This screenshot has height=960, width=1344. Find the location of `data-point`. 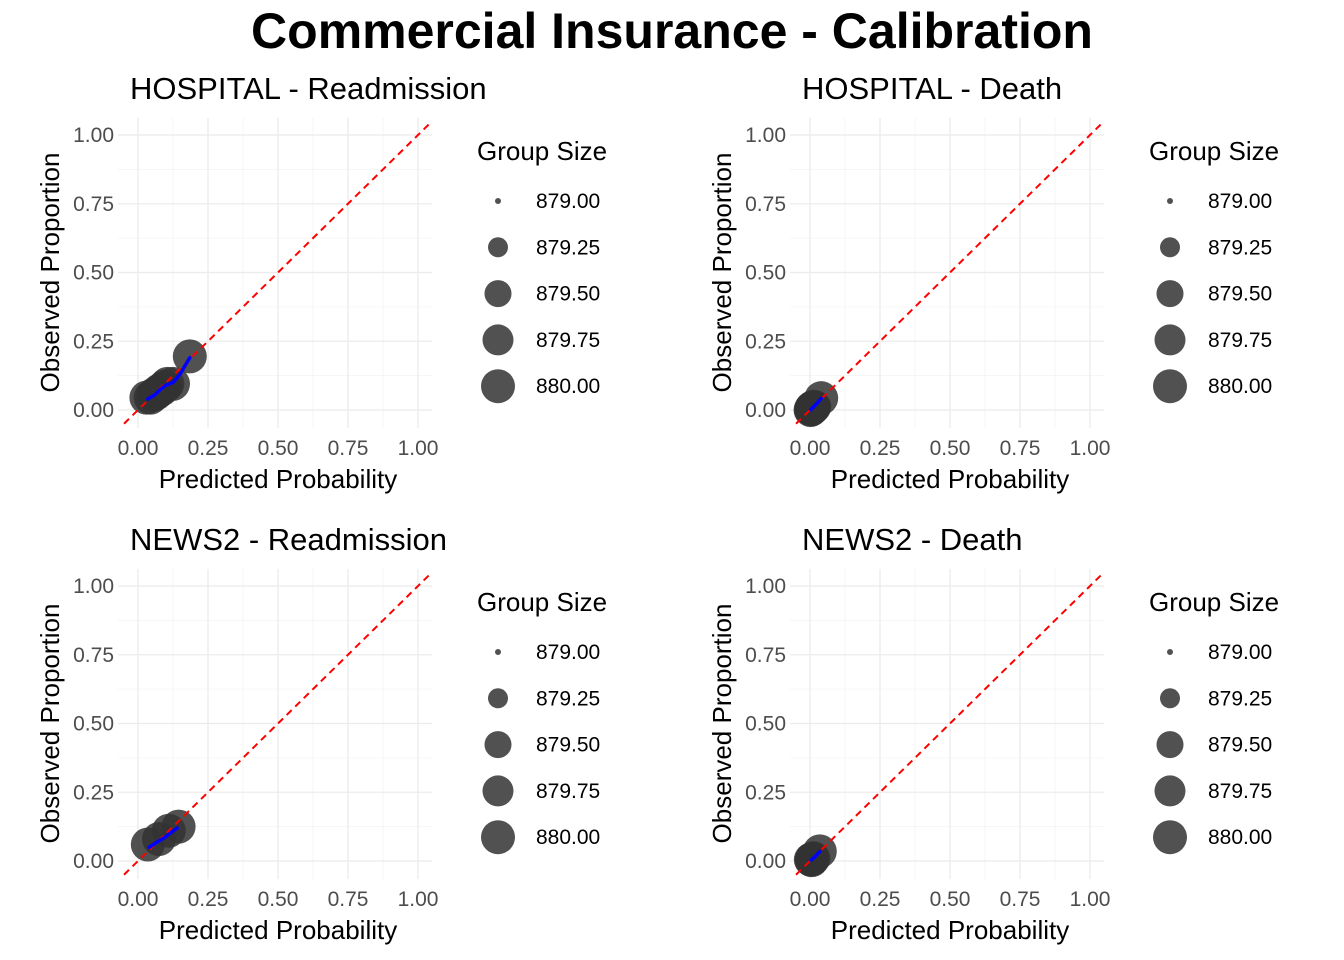

data-point is located at coordinates (178, 826).